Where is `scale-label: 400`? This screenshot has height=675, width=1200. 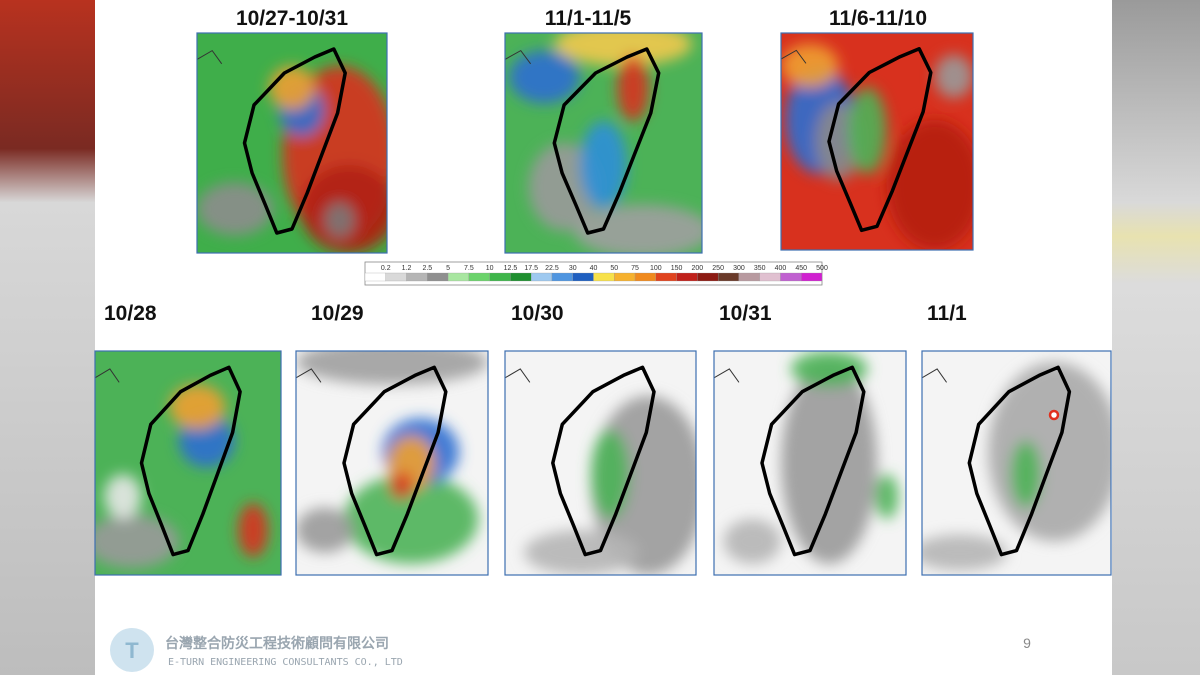
scale-label: 400 is located at coordinates (781, 268).